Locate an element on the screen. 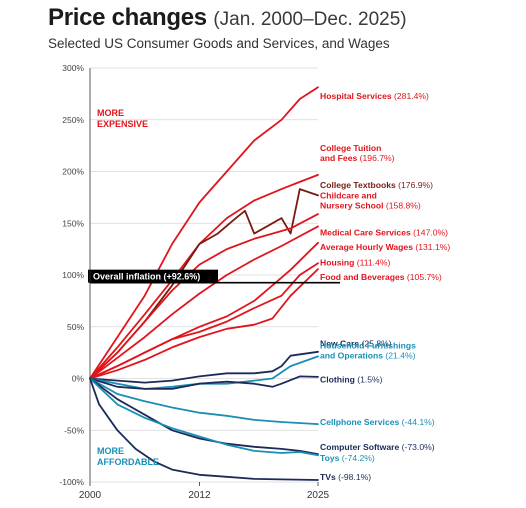  y-tick-label: 0% is located at coordinates (78, 379).